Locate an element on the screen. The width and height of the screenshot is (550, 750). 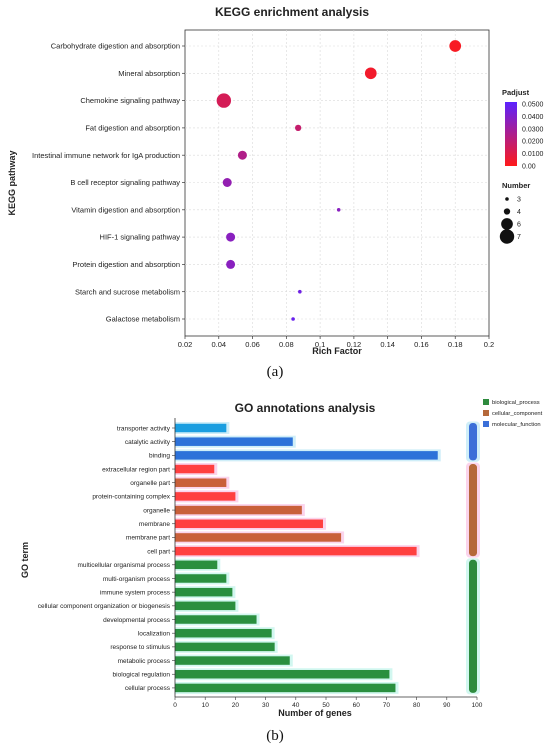
go-term-multi-organism-process: multi-organism process is located at coordinates (137, 579).